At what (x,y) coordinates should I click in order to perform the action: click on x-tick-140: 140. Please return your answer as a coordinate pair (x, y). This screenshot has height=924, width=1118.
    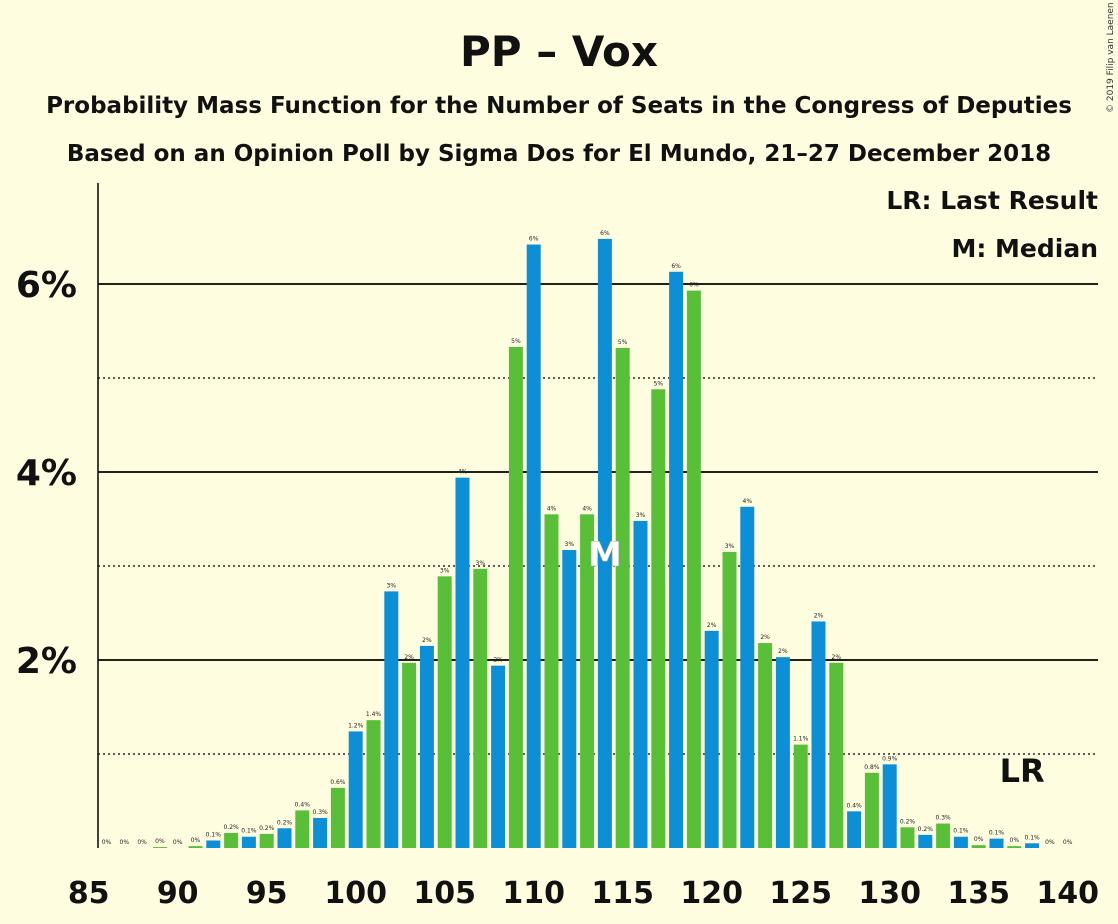
    Looking at the image, I should click on (1067, 893).